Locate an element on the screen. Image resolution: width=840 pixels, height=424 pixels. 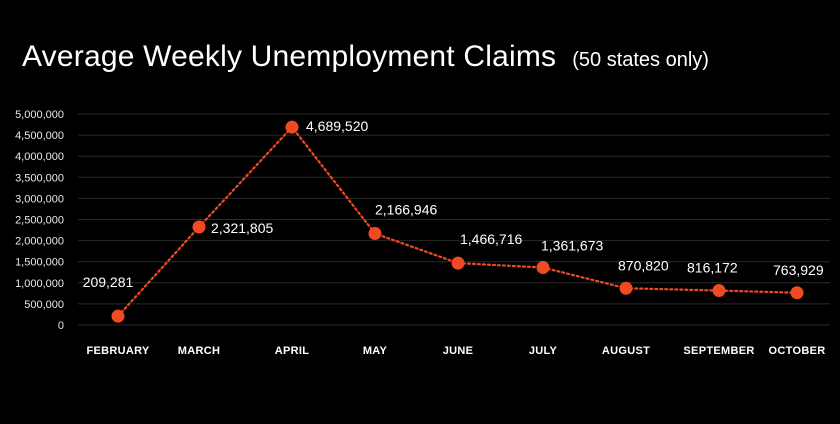
x-tick-label: MARCH is located at coordinates (199, 351).